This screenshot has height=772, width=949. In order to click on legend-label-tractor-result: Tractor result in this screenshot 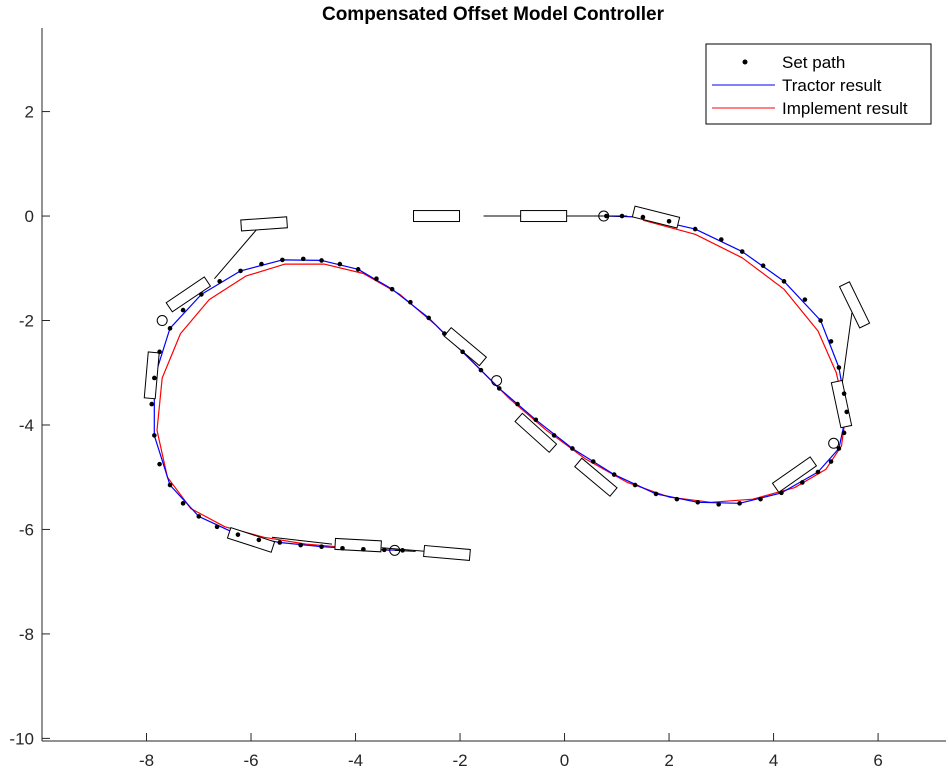, I will do `click(832, 85)`.